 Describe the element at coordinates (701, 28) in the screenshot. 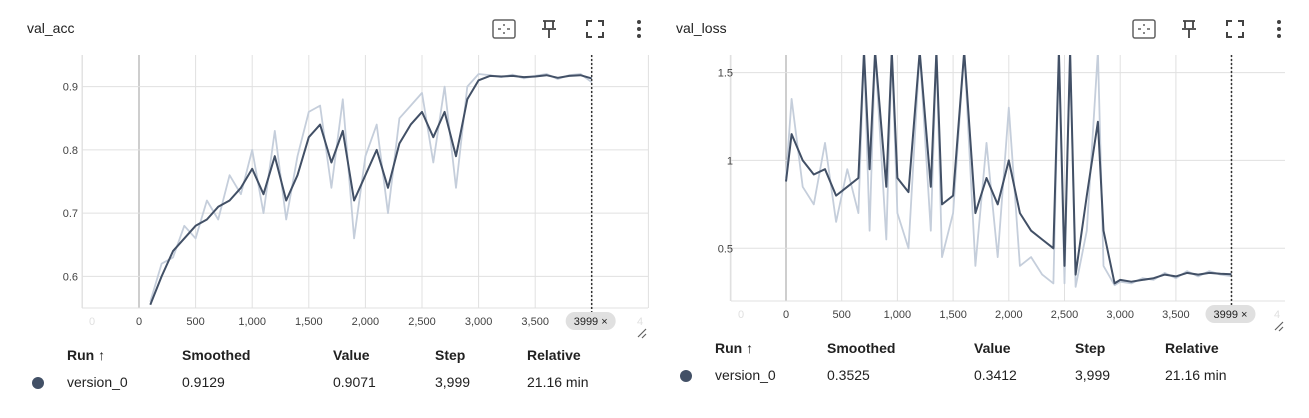

I see `card-title: val_loss` at that location.